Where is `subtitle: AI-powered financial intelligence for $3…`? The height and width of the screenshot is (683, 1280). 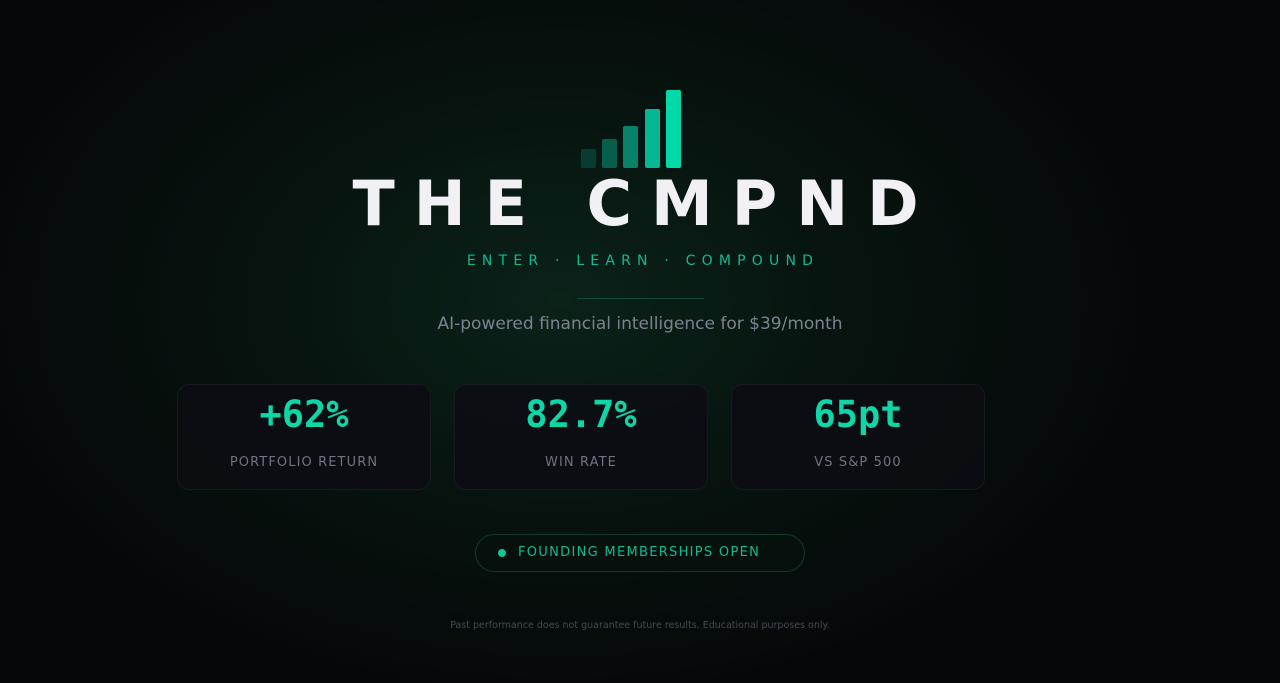 subtitle: AI-powered financial intelligence for $3… is located at coordinates (640, 324).